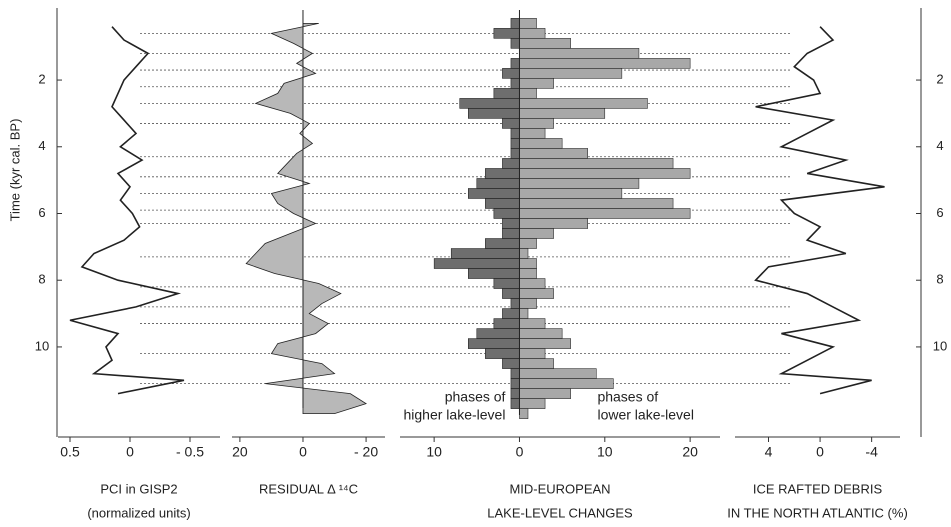  Describe the element at coordinates (366, 452) in the screenshot. I see `x-tick-label: - 20` at that location.